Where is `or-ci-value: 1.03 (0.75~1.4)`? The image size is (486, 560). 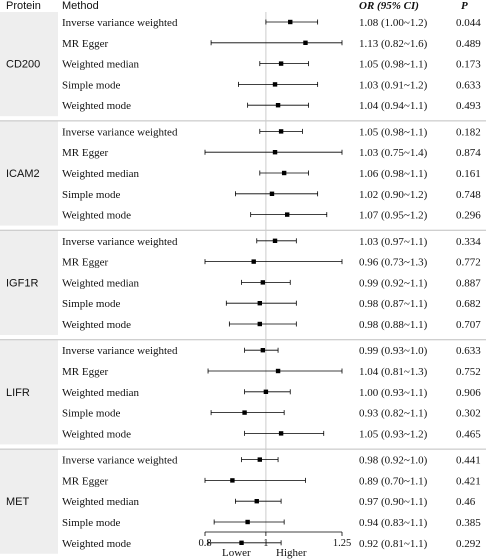 or-ci-value: 1.03 (0.75~1.4) is located at coordinates (393, 153).